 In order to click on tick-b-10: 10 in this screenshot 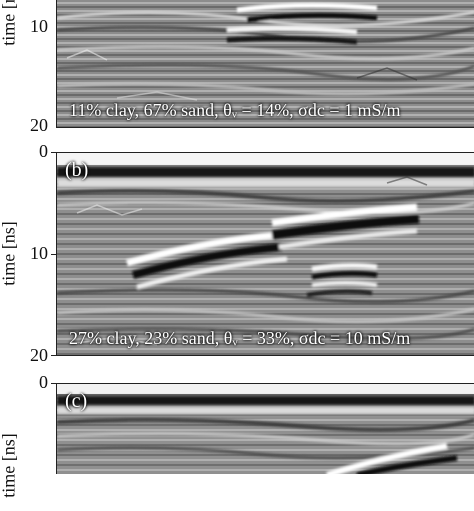, I will do `click(39, 253)`.